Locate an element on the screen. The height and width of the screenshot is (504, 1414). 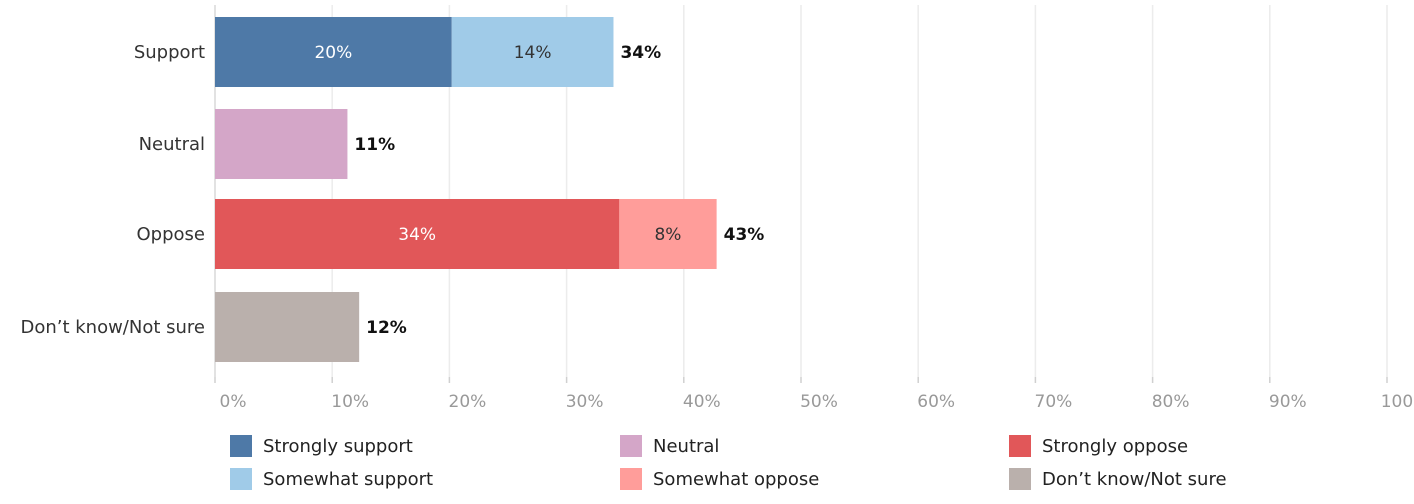
segment-label: 14% is located at coordinates (533, 53).